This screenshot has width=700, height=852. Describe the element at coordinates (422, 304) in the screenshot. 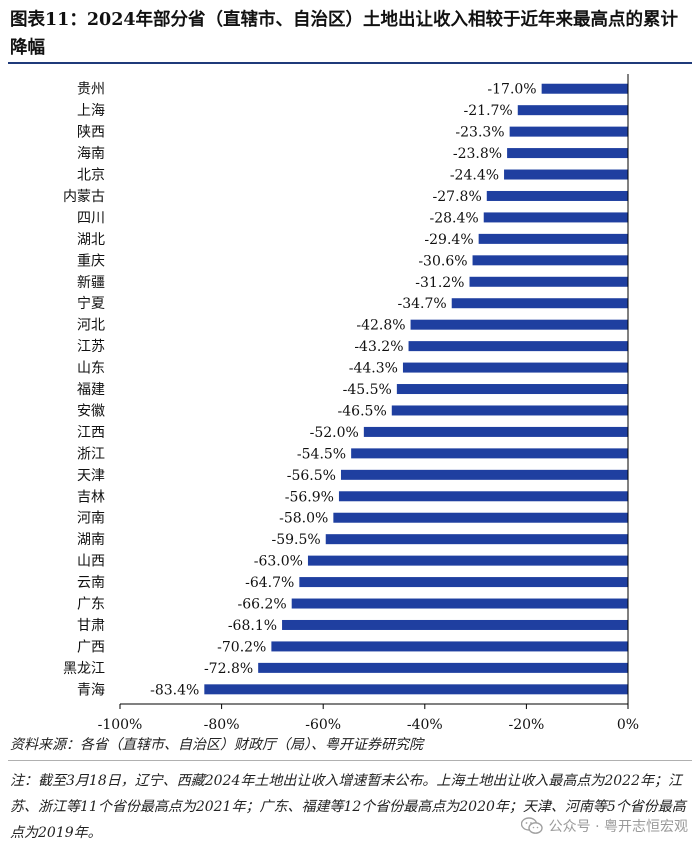

I see `data-label-11: -34.7%` at that location.